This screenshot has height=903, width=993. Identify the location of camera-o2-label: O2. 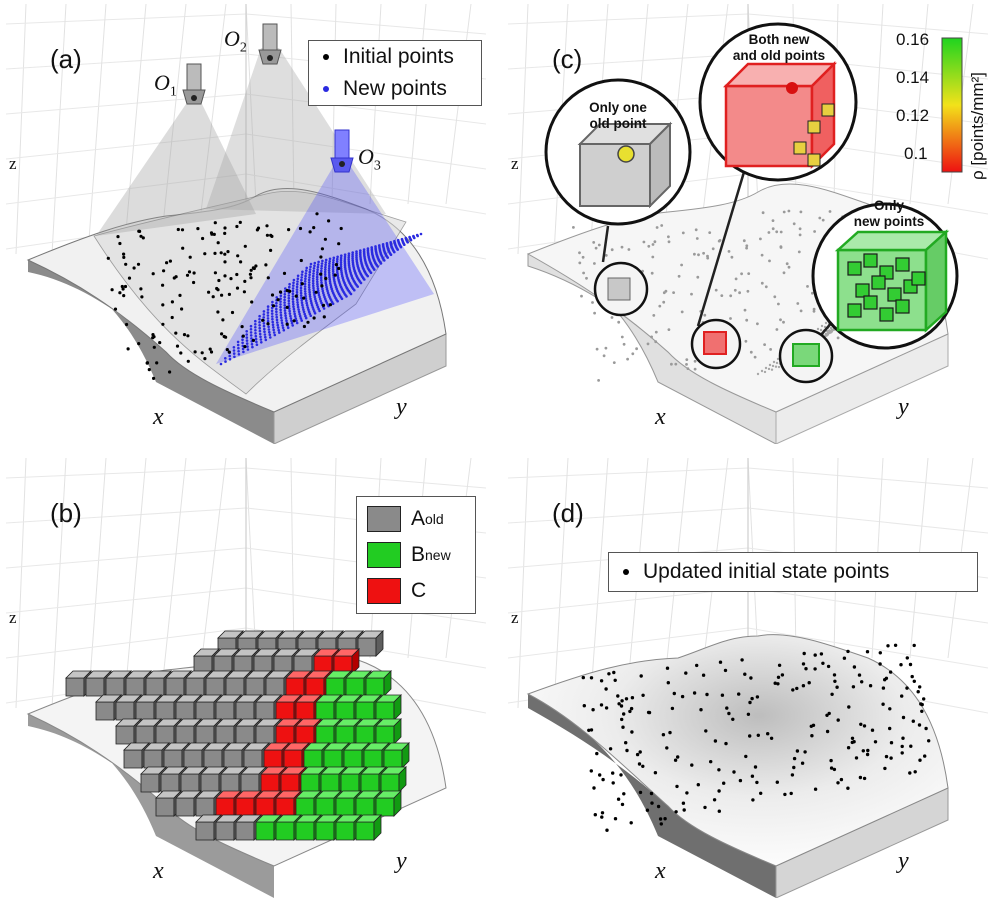
(235, 41).